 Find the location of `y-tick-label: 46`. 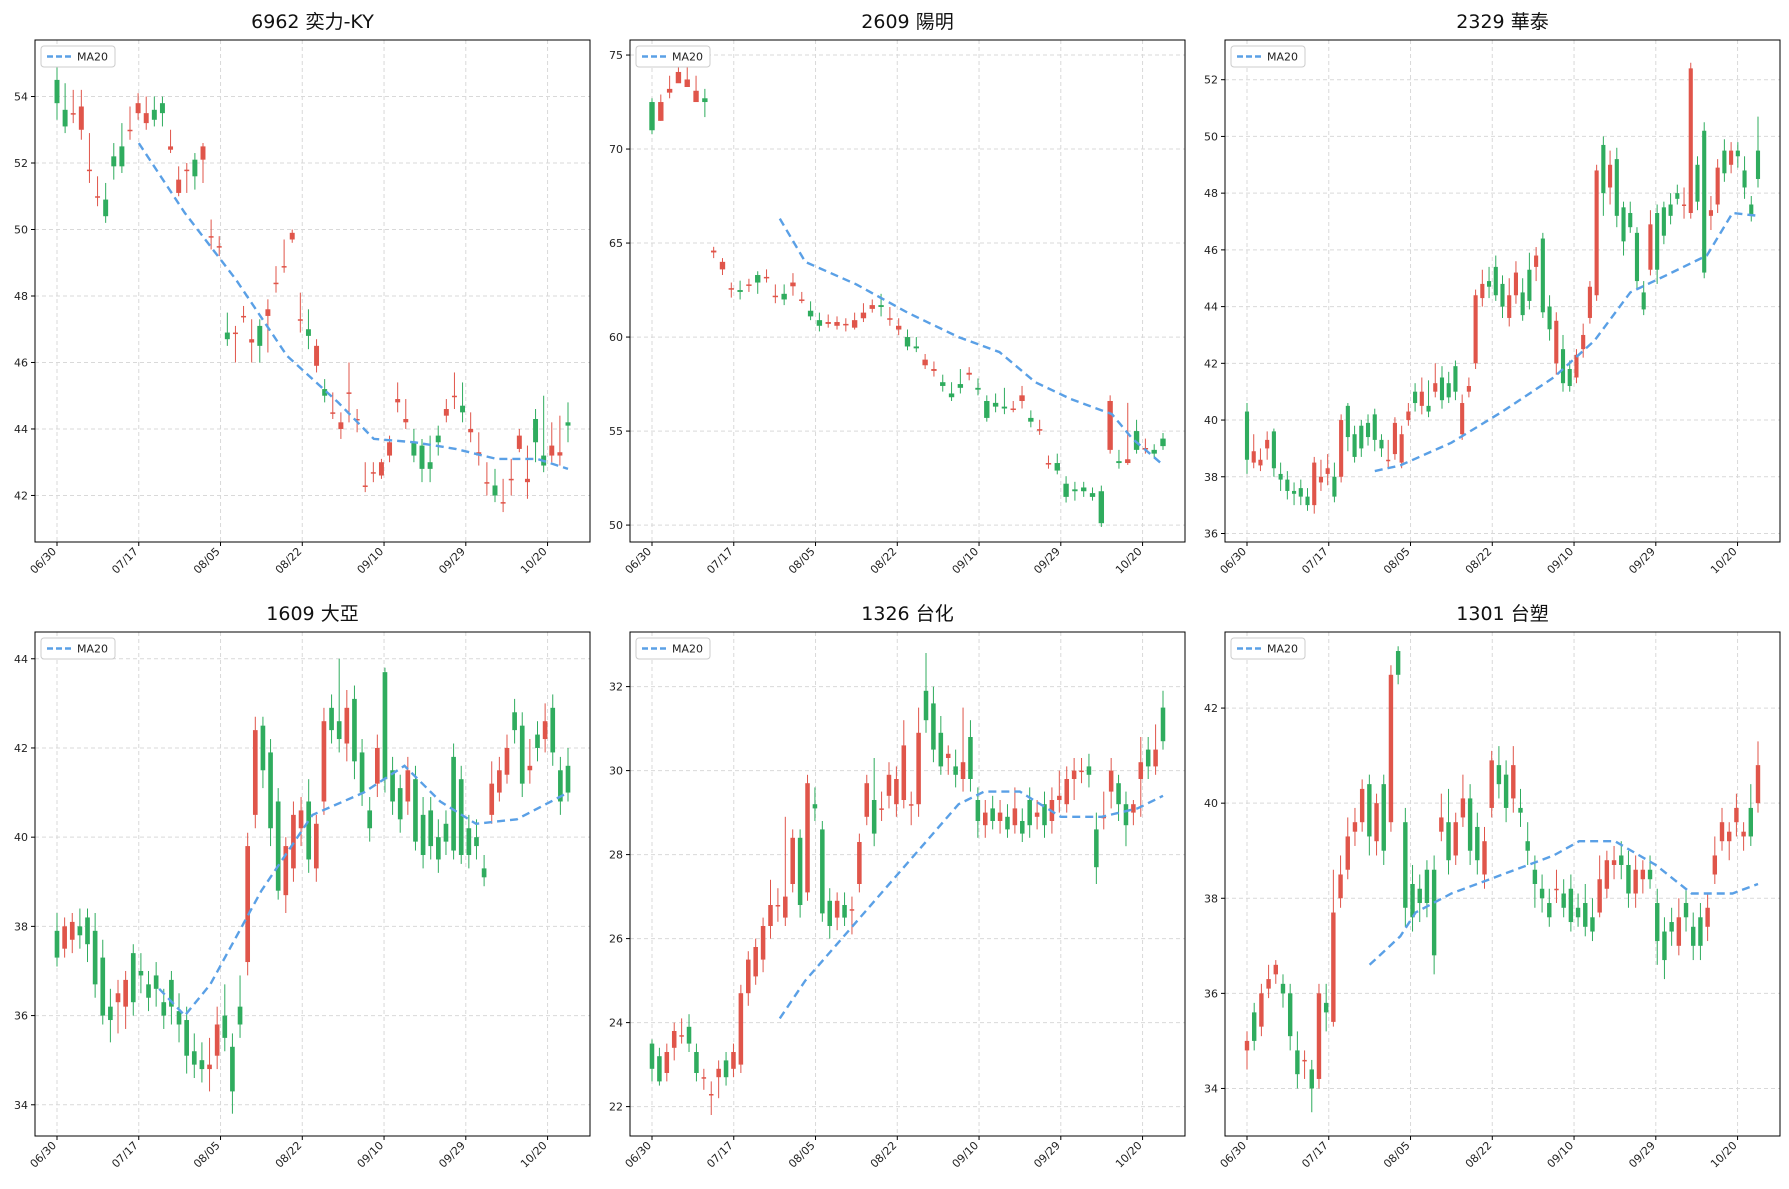

y-tick-label: 46 is located at coordinates (1211, 250).